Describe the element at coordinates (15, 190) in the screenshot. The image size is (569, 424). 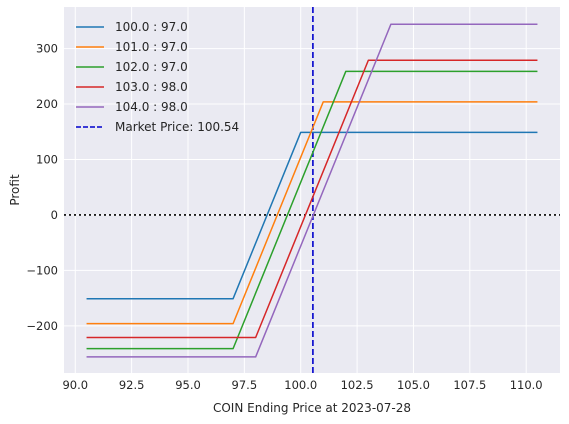
I see `y-axis-label: Profit` at that location.